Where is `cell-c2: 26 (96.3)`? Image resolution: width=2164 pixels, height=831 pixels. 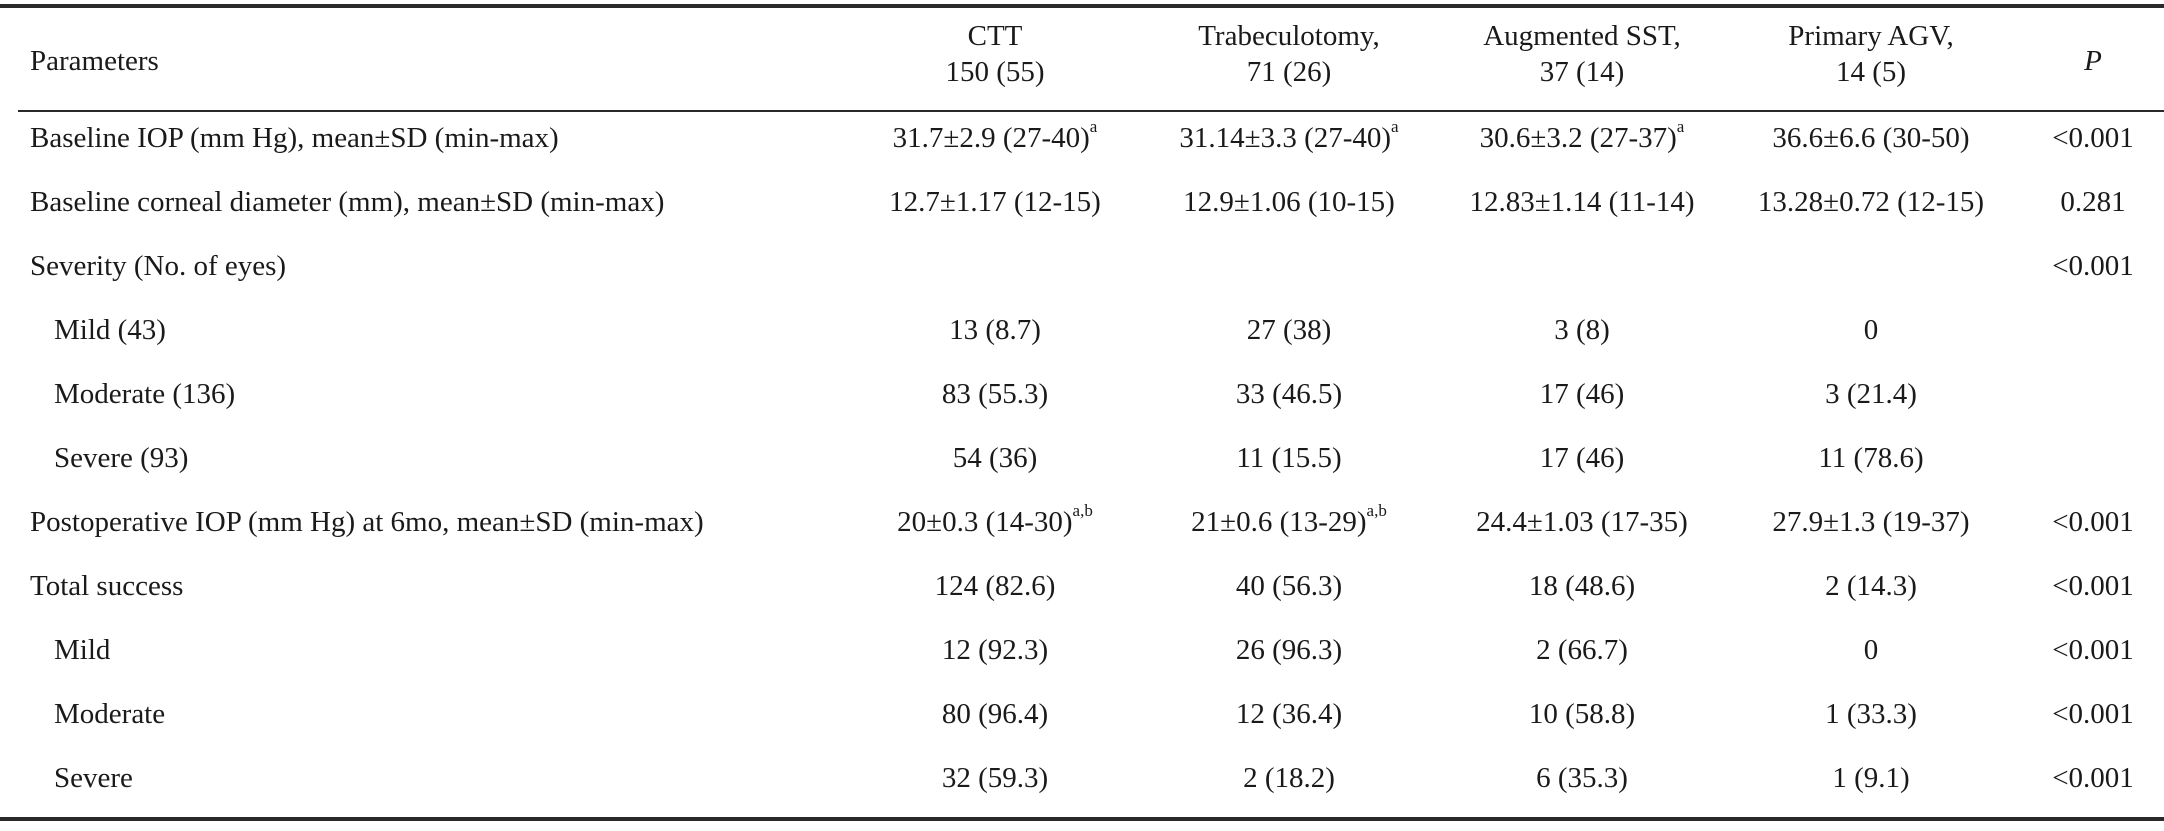
cell-c2: 26 (96.3) is located at coordinates (1289, 650).